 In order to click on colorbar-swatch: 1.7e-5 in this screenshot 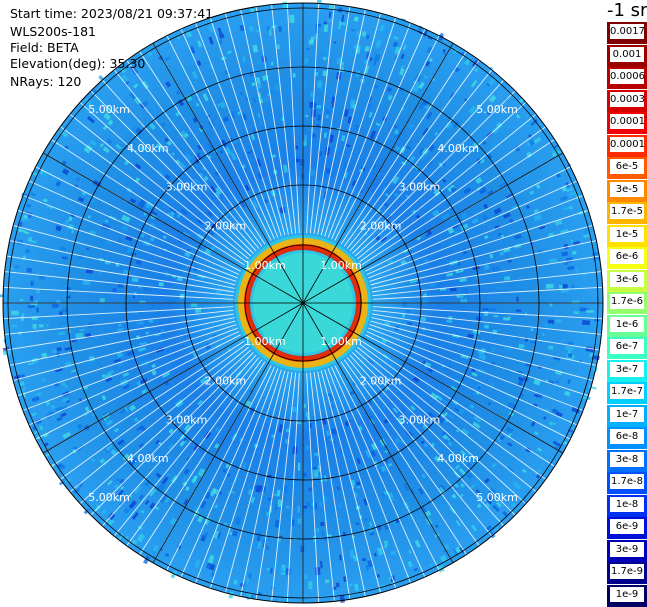, I will do `click(627, 213)`.